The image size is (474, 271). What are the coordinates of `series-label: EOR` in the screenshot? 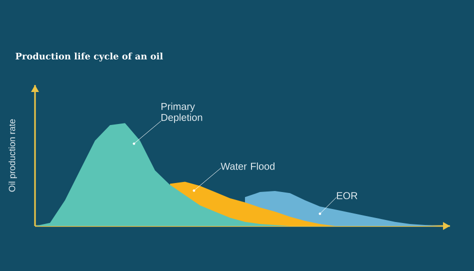 It's located at (347, 196).